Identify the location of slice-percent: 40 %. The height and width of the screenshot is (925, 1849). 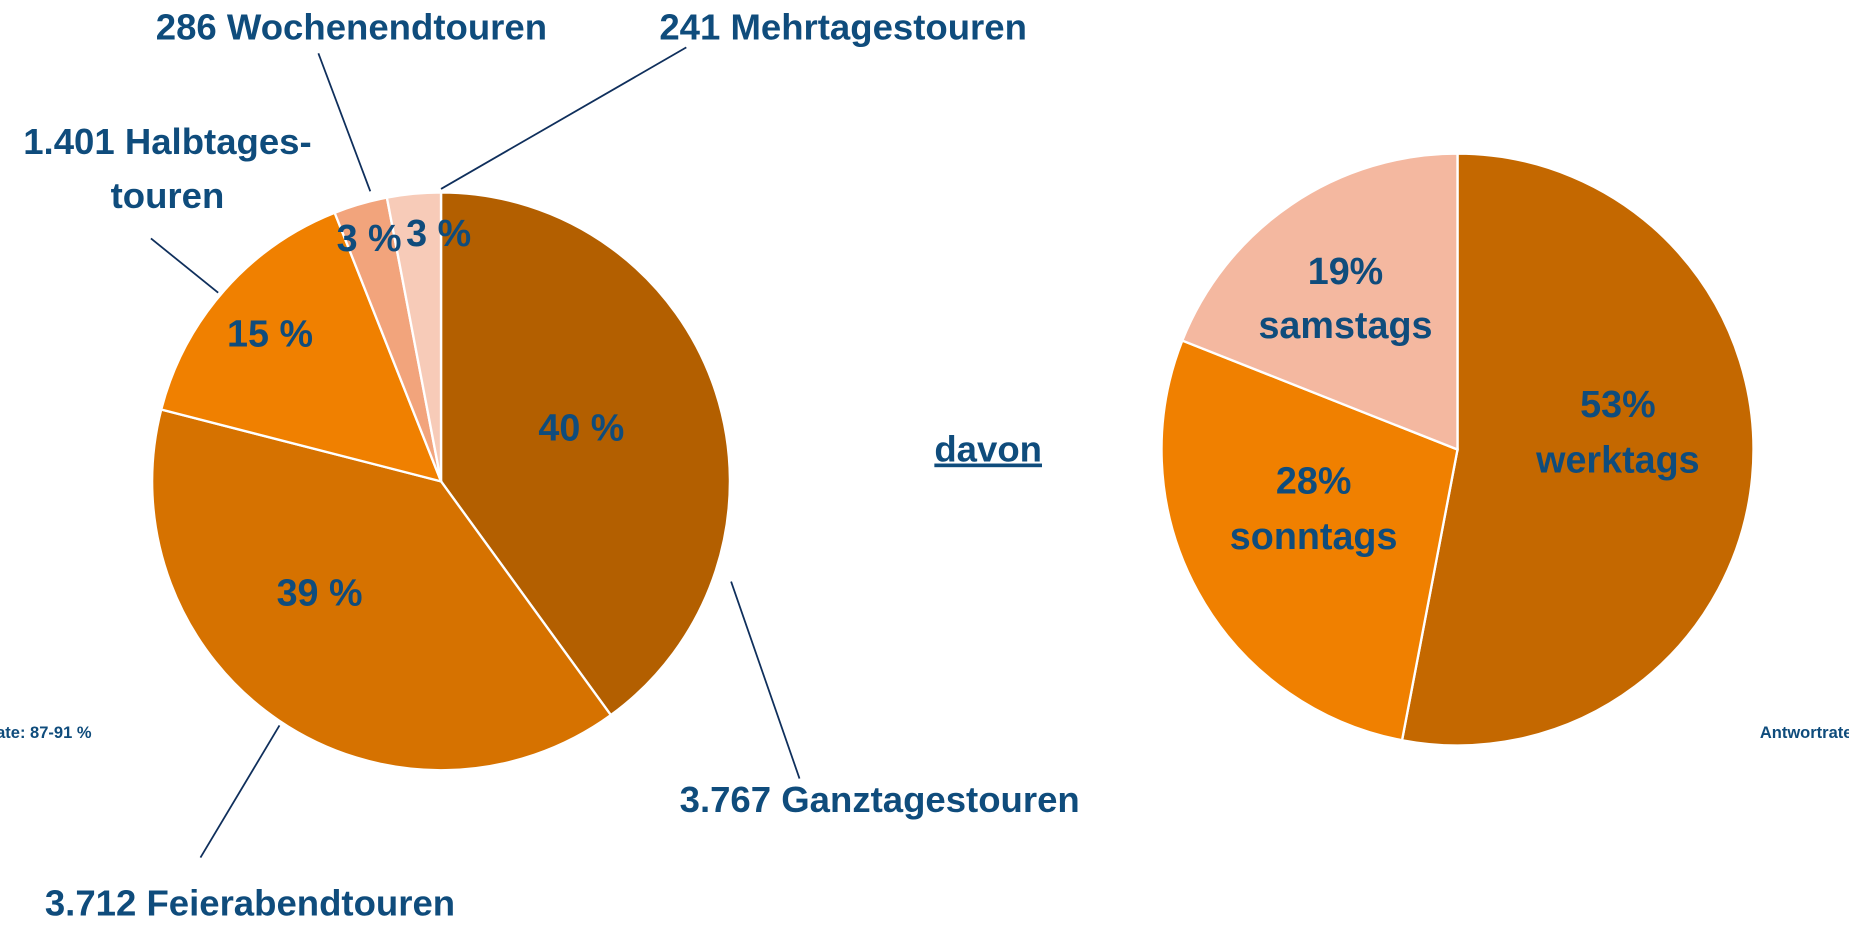
(581, 428).